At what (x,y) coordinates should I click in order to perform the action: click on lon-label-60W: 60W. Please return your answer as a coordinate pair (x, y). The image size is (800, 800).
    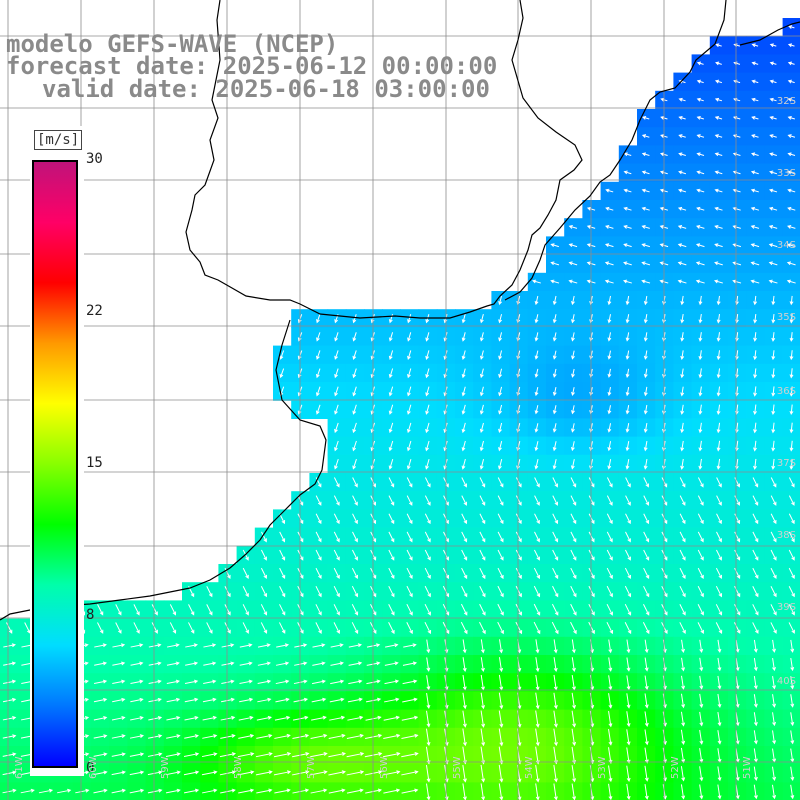
    Looking at the image, I should click on (93, 767).